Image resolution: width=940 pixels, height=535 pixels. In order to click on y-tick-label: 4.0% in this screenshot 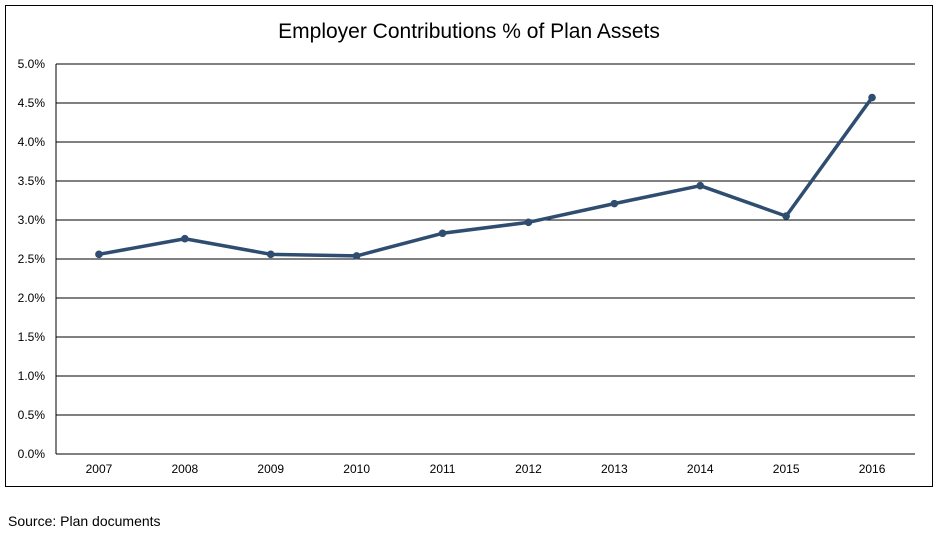, I will do `click(32, 142)`.